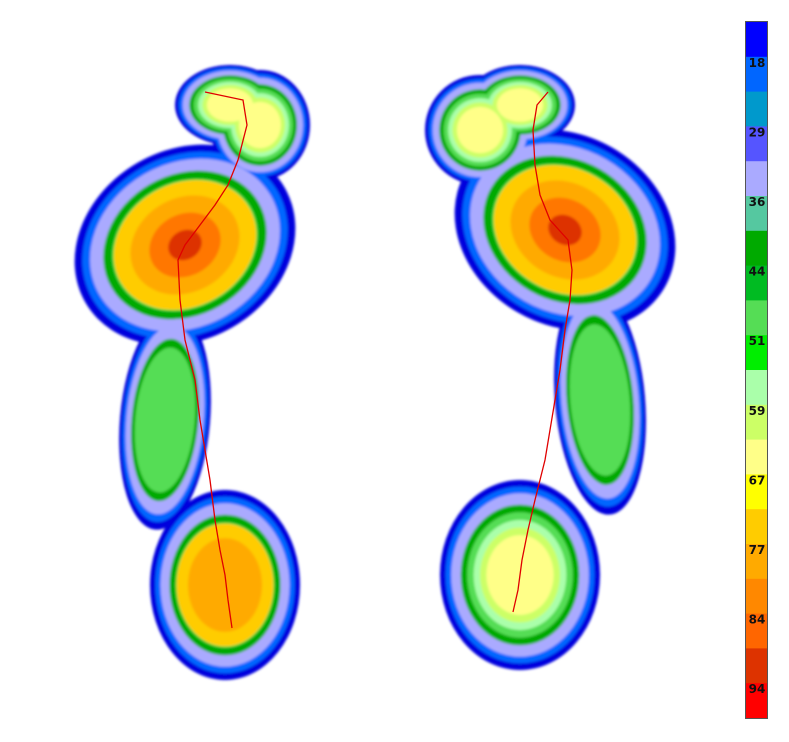 Image resolution: width=789 pixels, height=742 pixels. I want to click on colorbar-label: 18, so click(757, 63).